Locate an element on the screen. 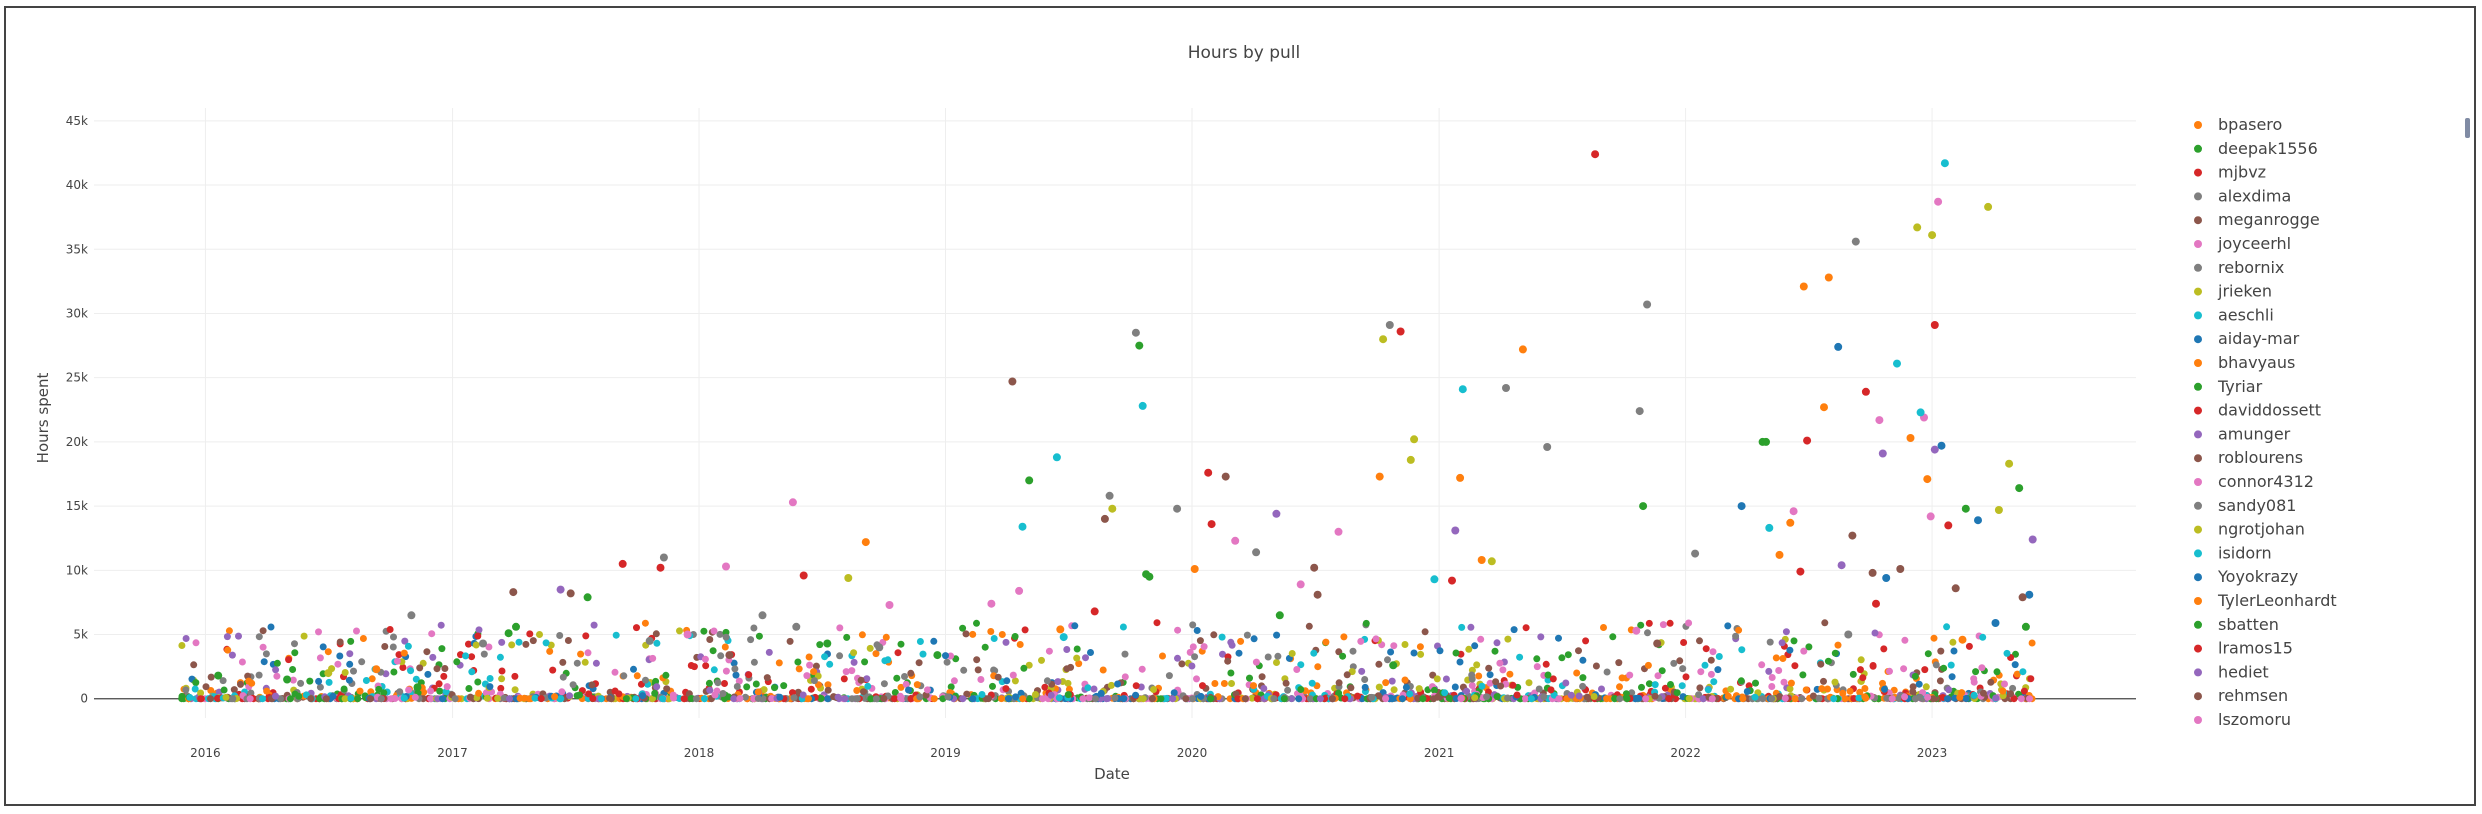 Image resolution: width=2482 pixels, height=814 pixels. y-tick-label: 20k is located at coordinates (77, 442).